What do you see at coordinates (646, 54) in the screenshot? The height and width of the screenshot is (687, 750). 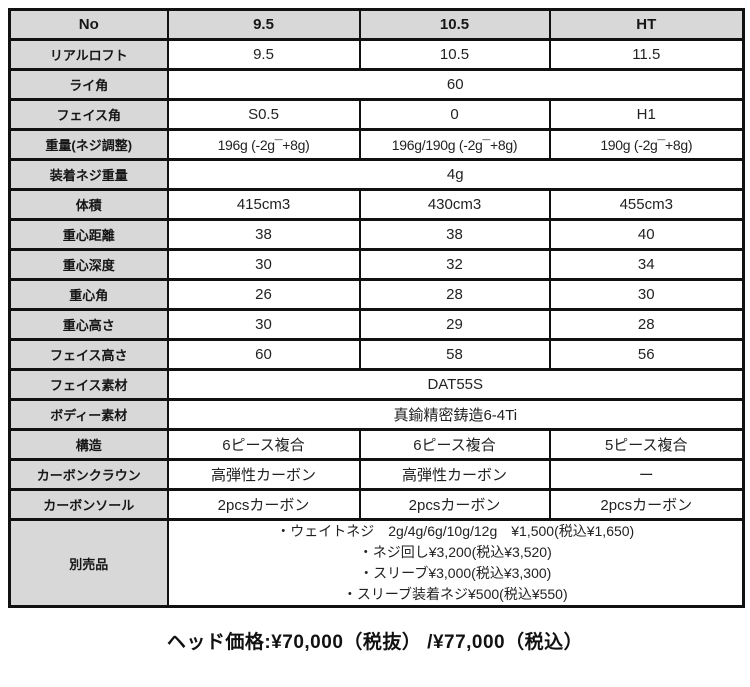 I see `cell-value: 11.5` at bounding box center [646, 54].